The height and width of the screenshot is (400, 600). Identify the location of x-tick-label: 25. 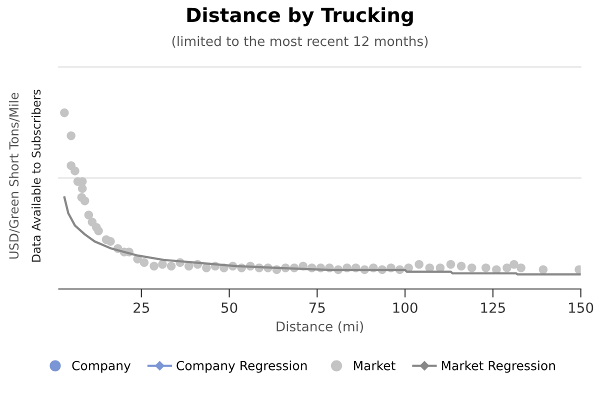
(142, 307).